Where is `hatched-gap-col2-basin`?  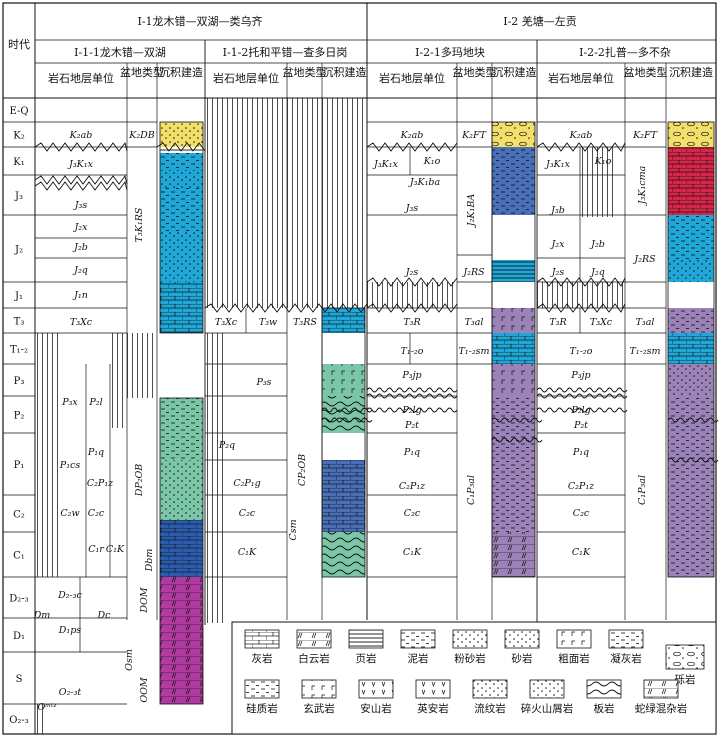
hatched-gap-col2-basin is located at coordinates (304, 203).